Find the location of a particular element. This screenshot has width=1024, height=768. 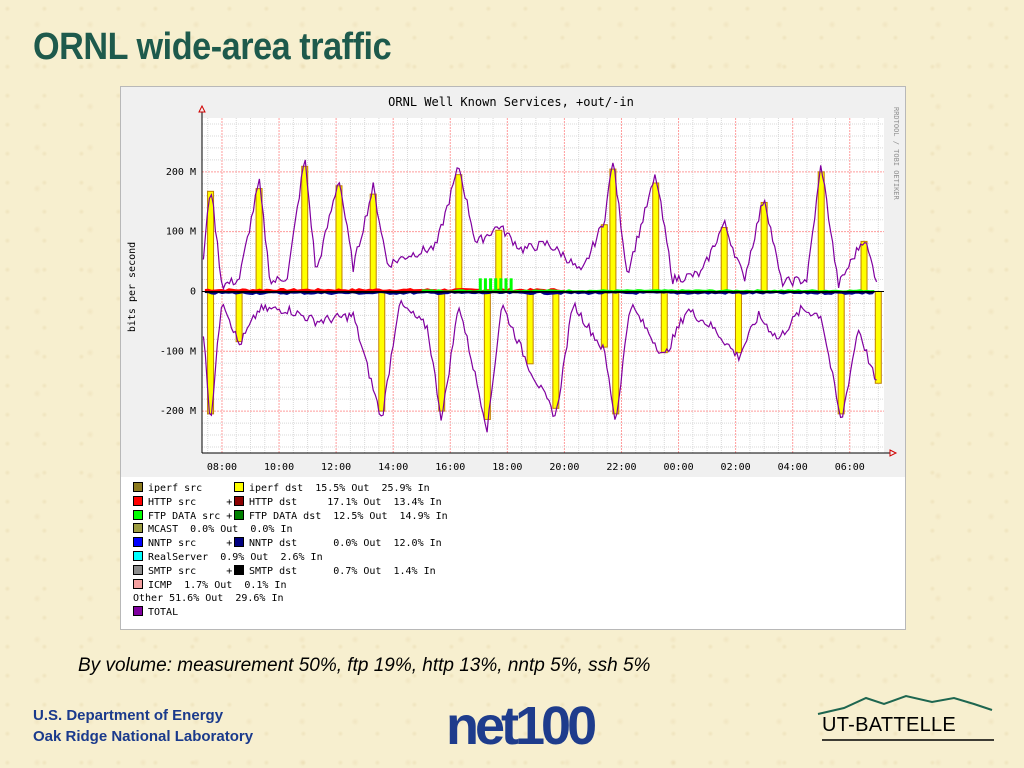

legend-entry: MCAST 0.0% Out 0.0% In is located at coordinates (213, 530).